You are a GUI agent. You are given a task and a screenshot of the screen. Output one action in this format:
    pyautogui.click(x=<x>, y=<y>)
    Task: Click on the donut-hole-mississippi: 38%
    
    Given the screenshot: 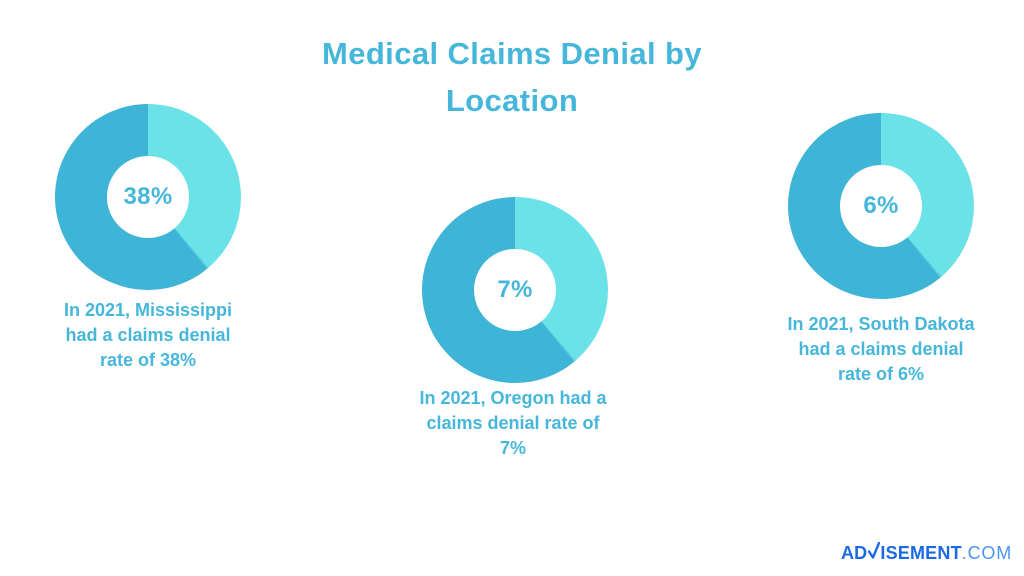 What is the action you would take?
    pyautogui.click(x=148, y=197)
    